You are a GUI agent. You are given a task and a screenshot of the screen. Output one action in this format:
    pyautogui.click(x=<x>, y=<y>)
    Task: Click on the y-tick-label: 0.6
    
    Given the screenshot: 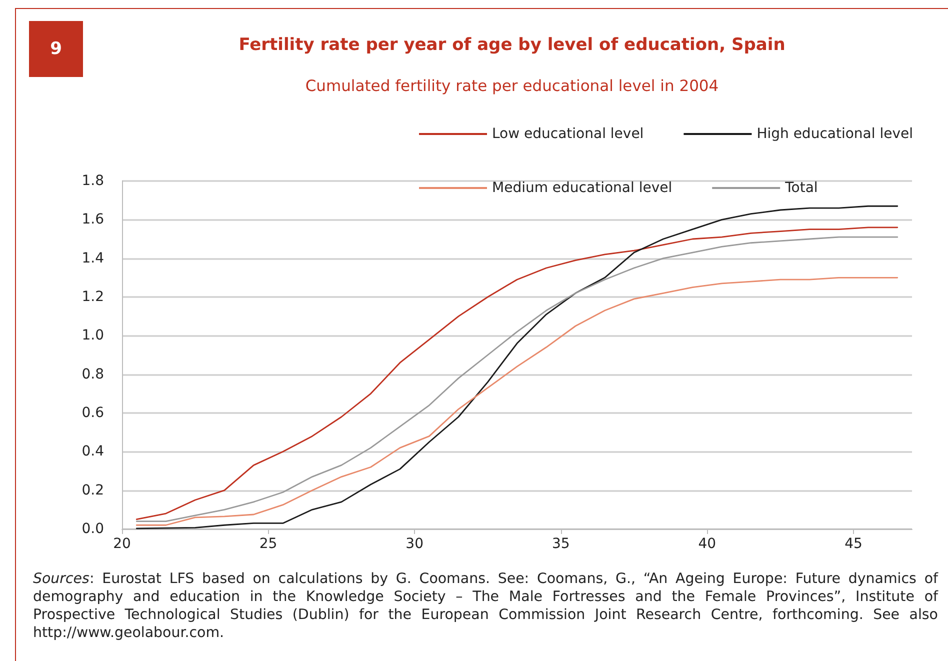 What is the action you would take?
    pyautogui.click(x=93, y=413)
    